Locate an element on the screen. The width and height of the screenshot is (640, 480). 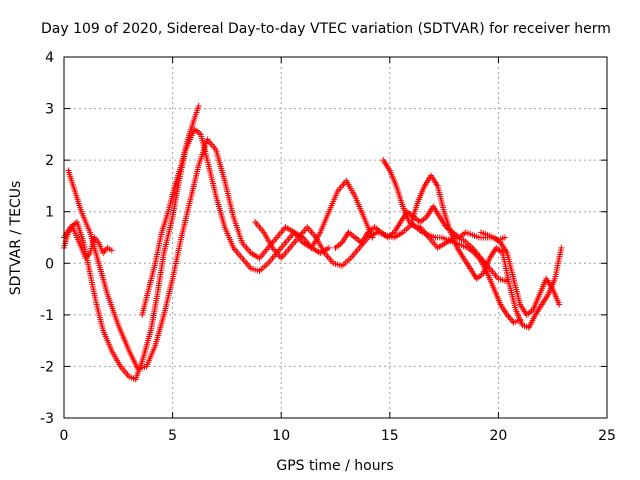
y-tick-label: -2 is located at coordinates (47, 367).